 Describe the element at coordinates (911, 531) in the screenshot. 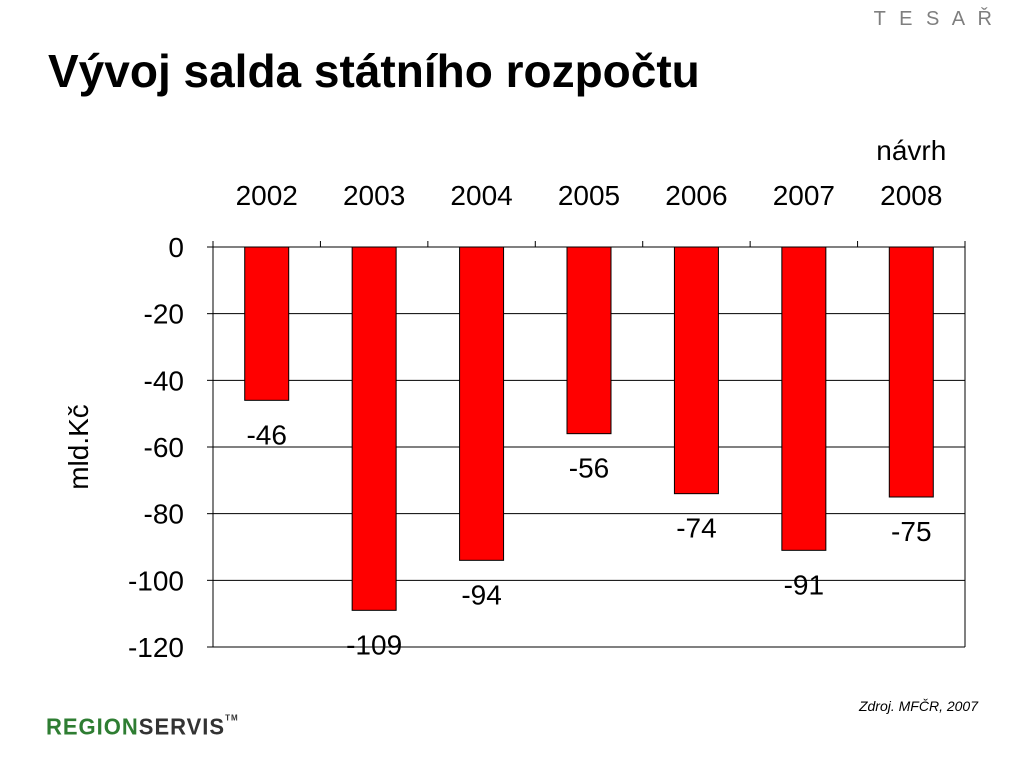

I see `data-label: -75` at that location.